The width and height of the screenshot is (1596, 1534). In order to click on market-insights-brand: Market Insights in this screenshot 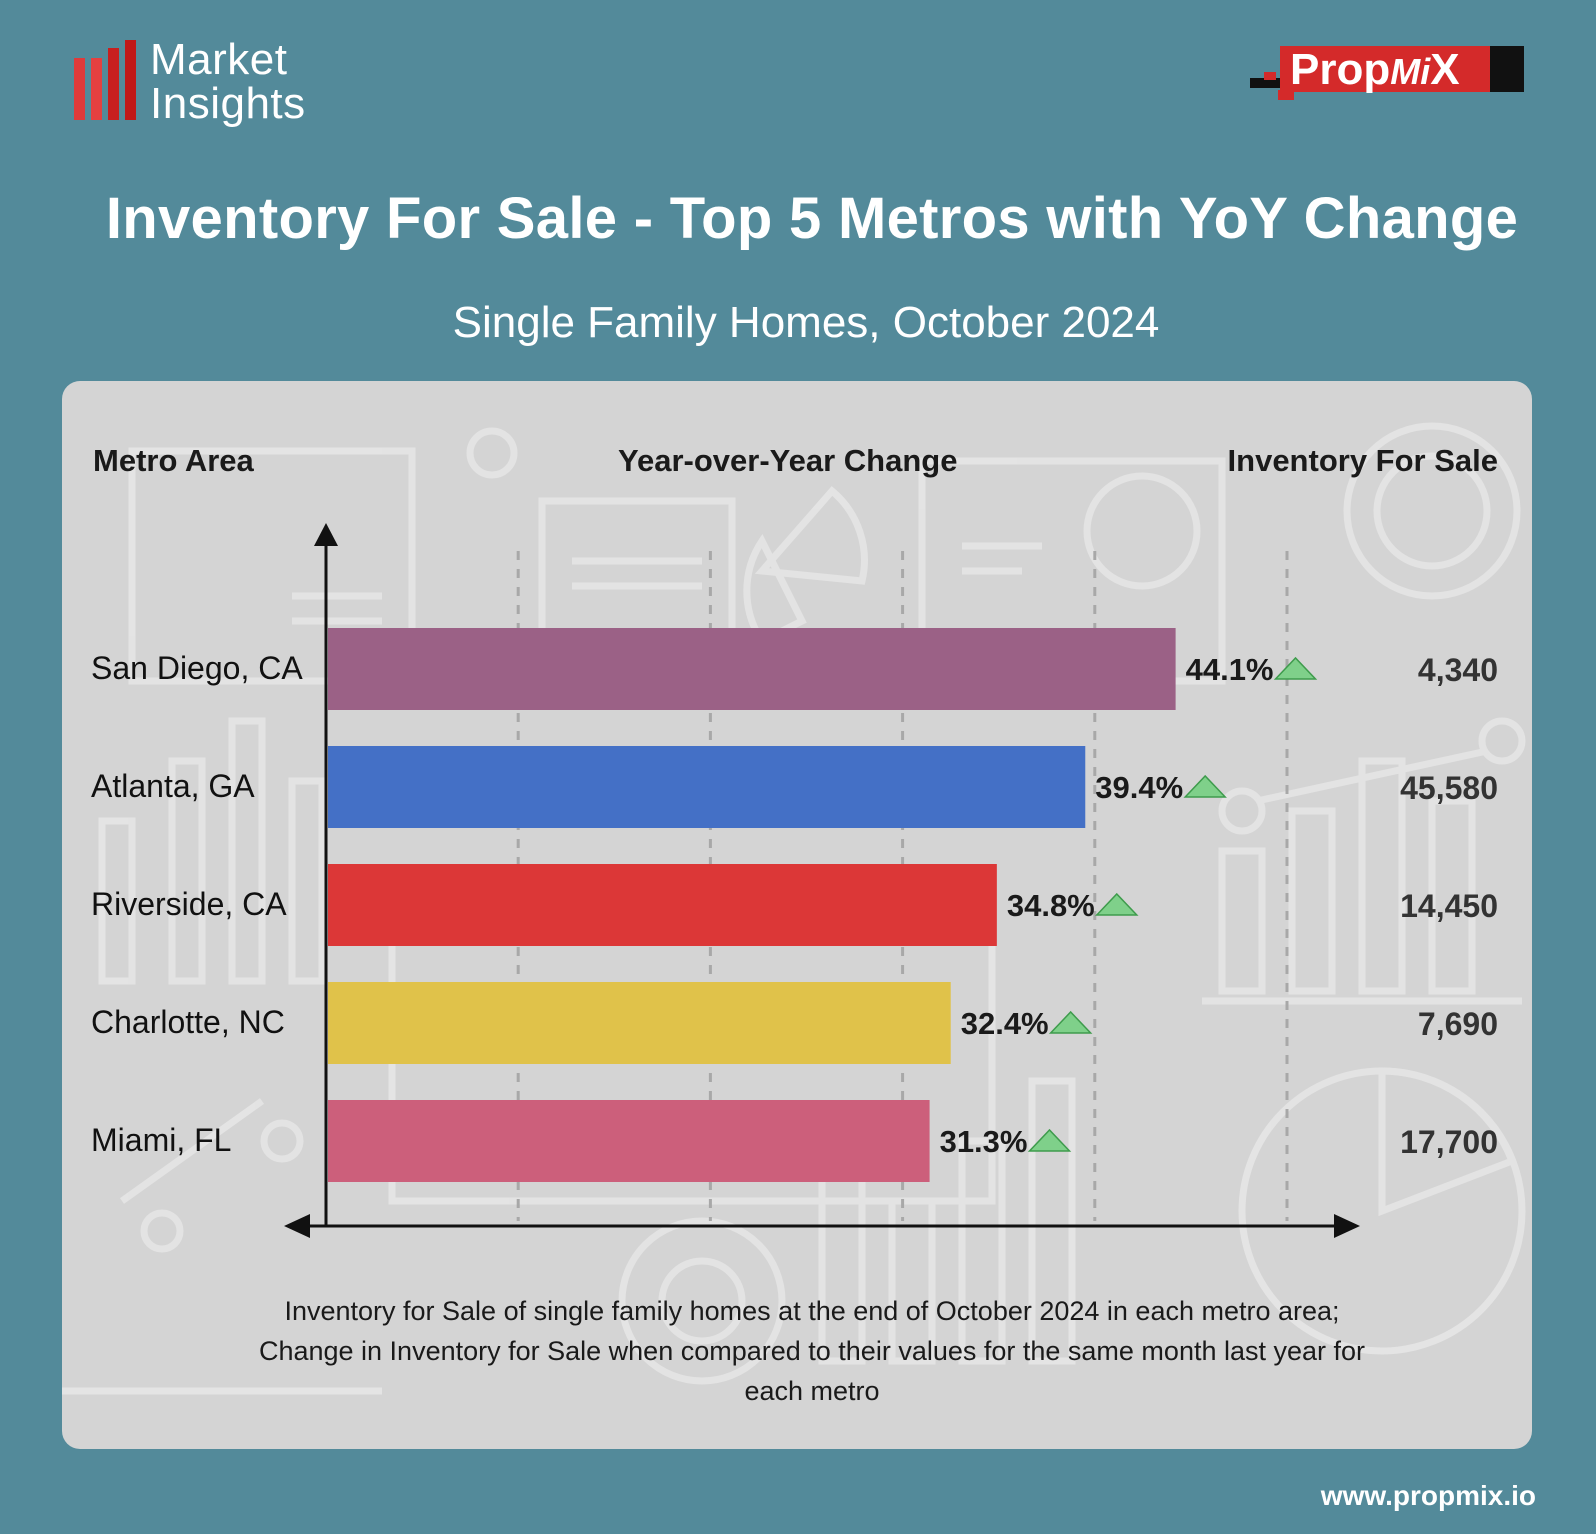, I will do `click(190, 82)`.